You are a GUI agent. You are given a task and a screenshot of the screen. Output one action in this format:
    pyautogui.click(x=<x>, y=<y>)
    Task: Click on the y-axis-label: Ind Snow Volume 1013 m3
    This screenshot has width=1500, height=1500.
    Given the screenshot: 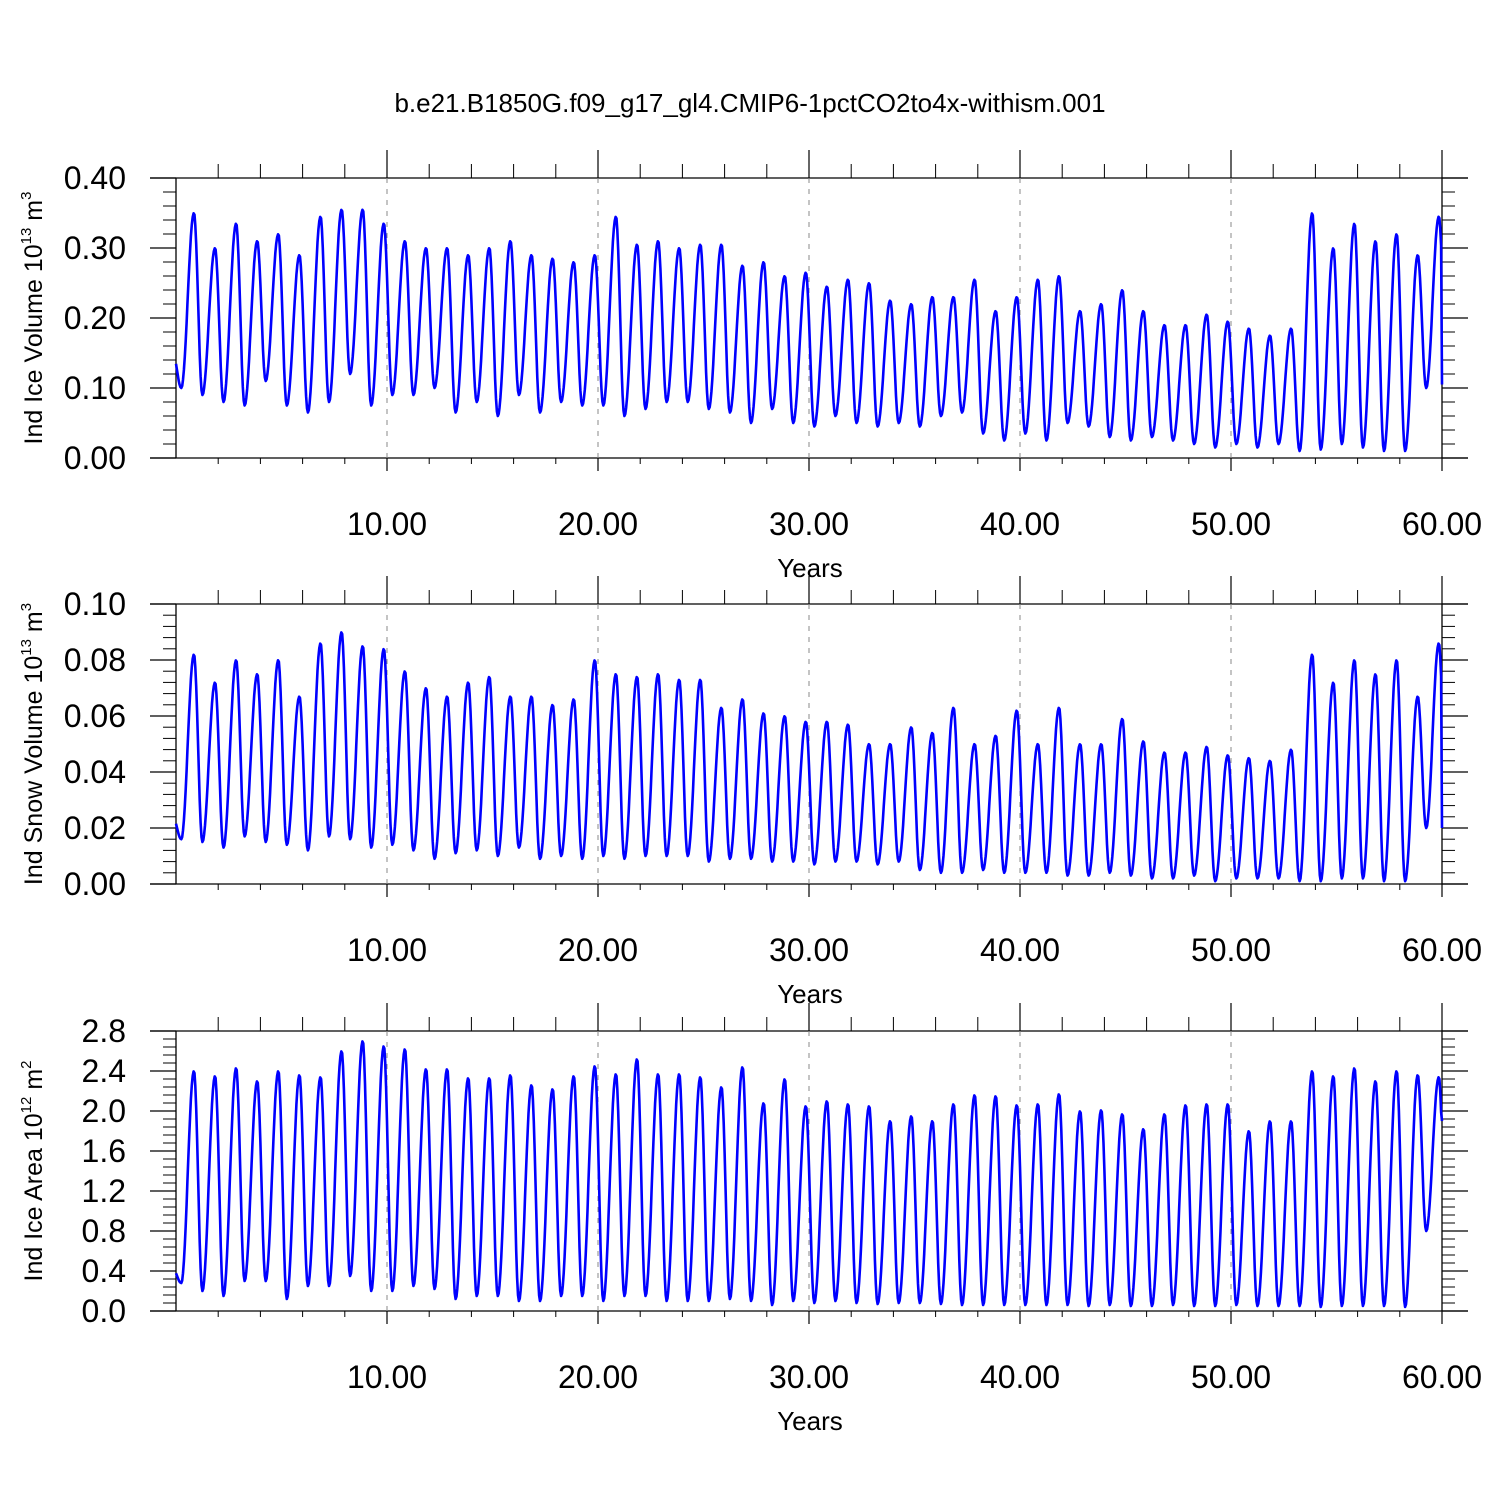 What is the action you would take?
    pyautogui.click(x=33, y=744)
    